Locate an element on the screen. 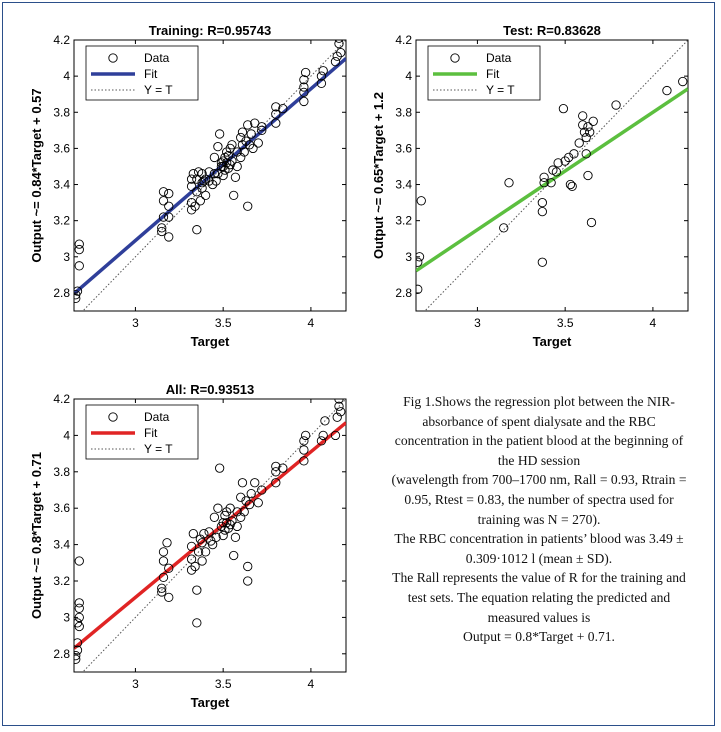 Image resolution: width=721 pixels, height=732 pixels. test-legend-fit-label: Fit is located at coordinates (493, 74).